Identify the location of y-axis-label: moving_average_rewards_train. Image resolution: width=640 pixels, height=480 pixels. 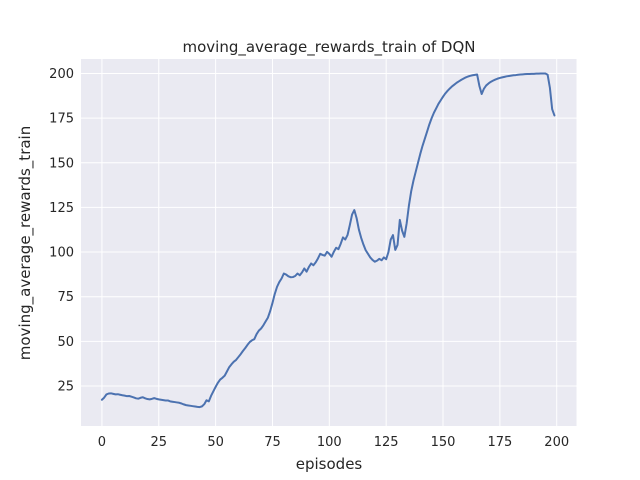
(25, 243).